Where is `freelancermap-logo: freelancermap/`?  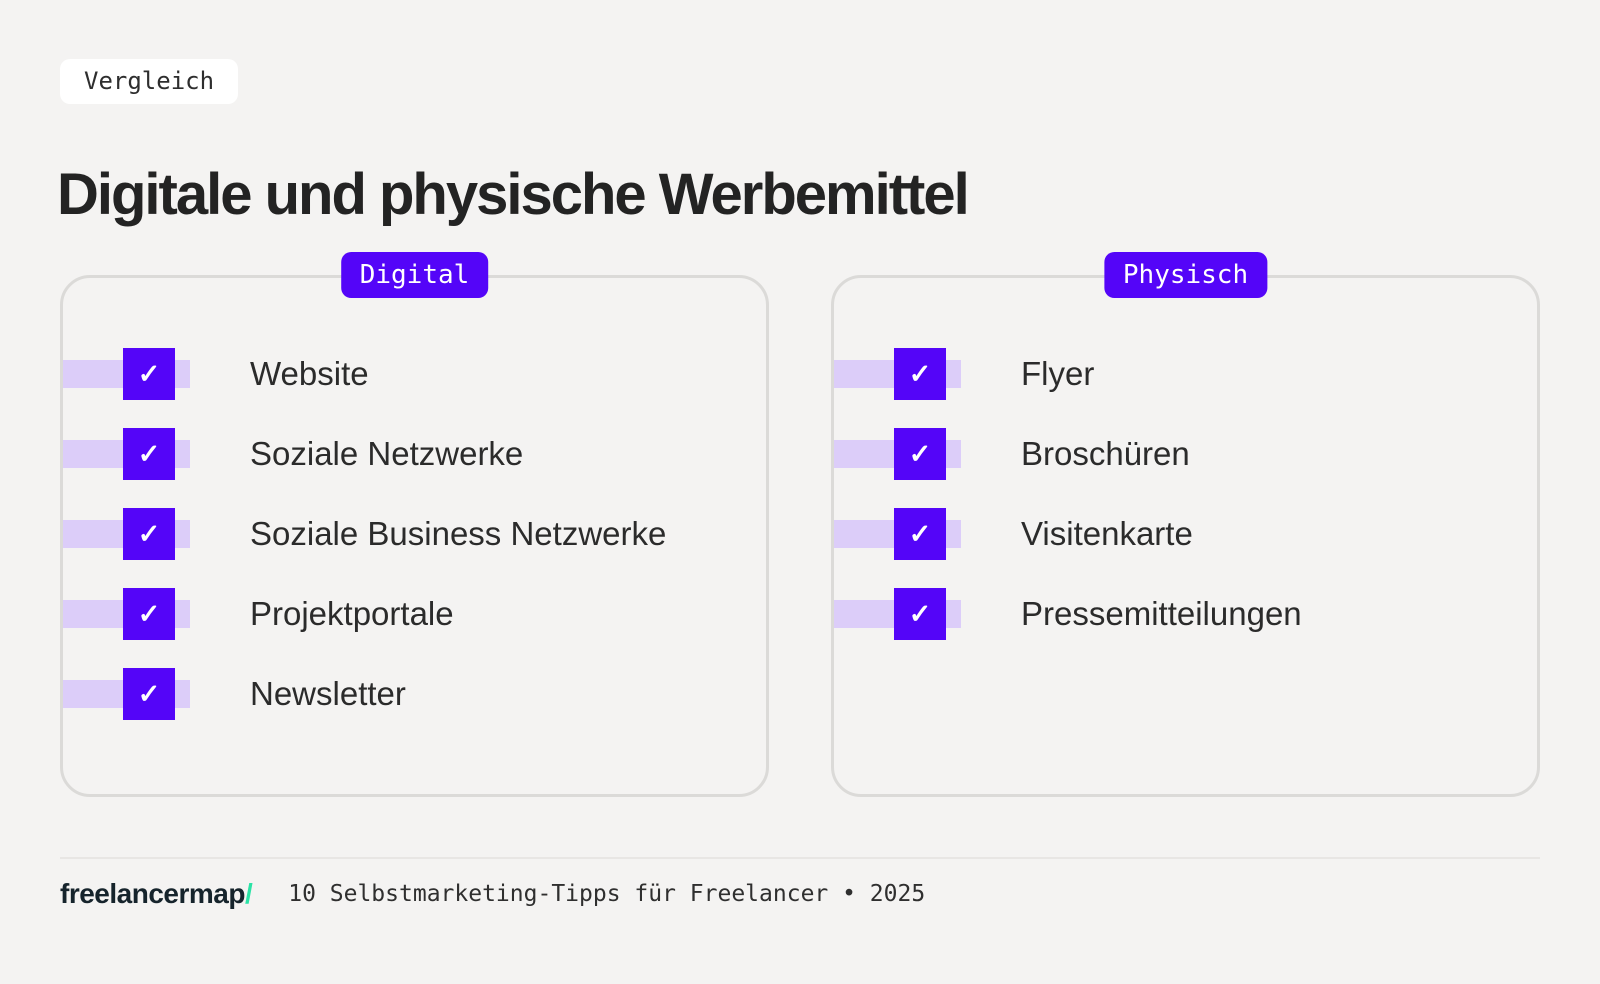
freelancermap-logo: freelancermap/ is located at coordinates (156, 894).